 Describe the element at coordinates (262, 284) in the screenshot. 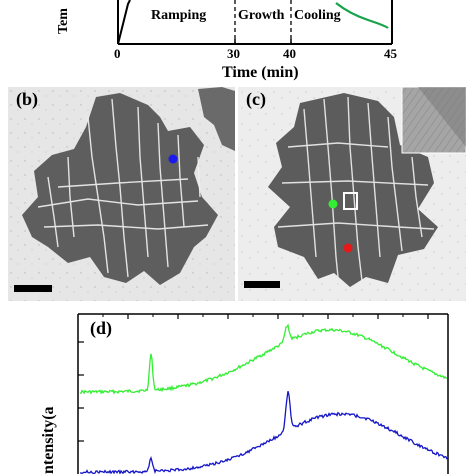

I see `panel-c-scale-bar` at that location.